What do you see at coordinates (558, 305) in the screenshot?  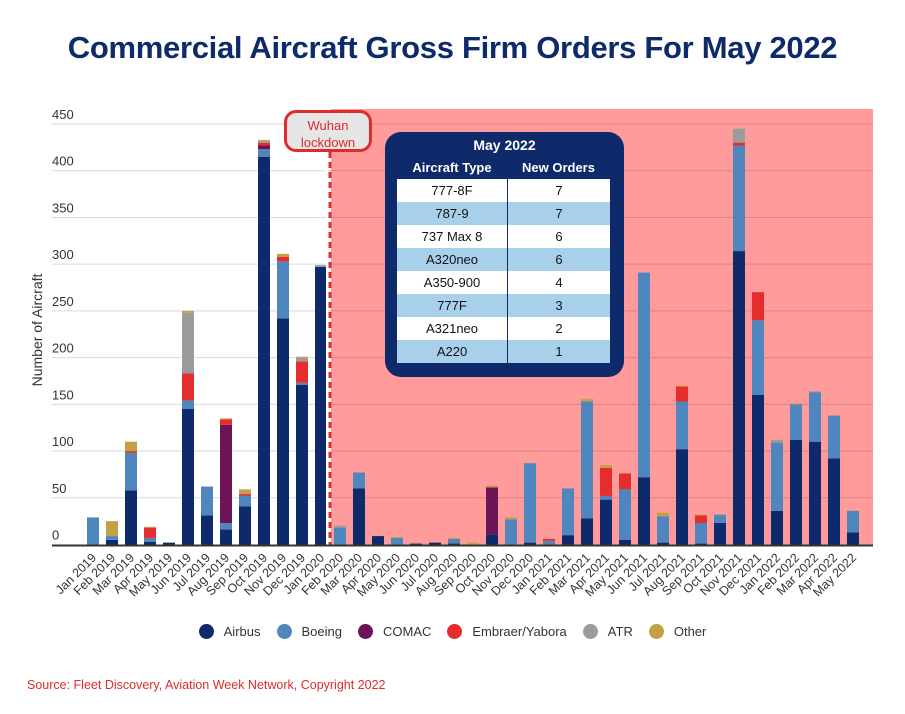 I see `new-orders-cell: 3` at bounding box center [558, 305].